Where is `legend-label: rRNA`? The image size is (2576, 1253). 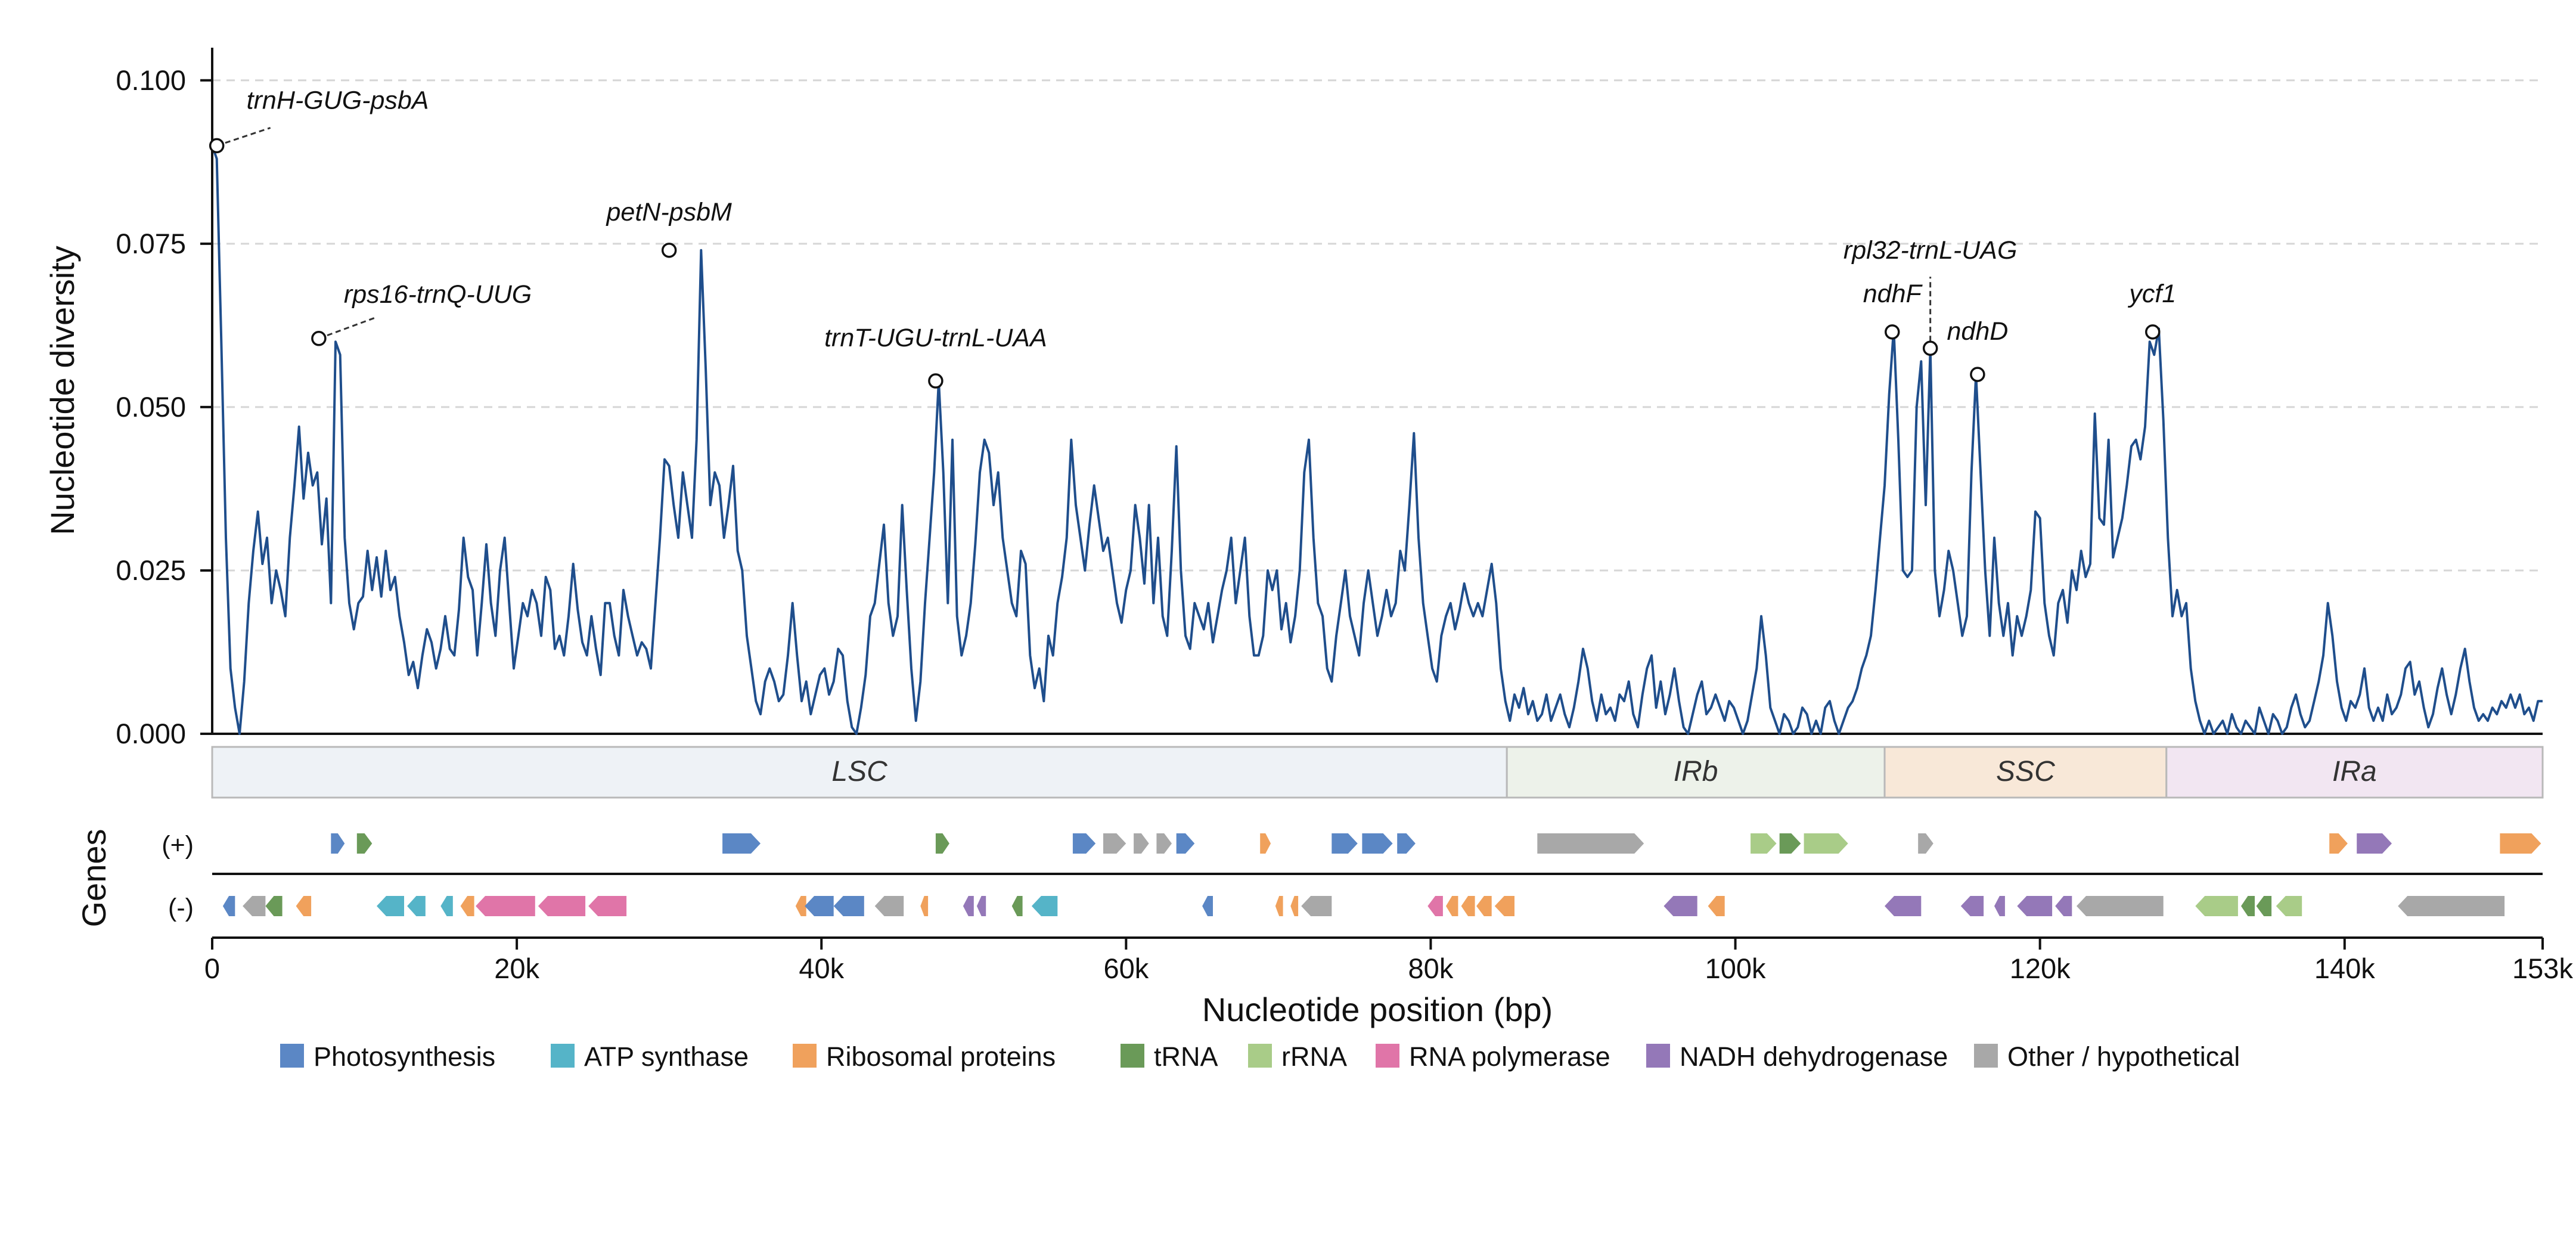 legend-label: rRNA is located at coordinates (1314, 1056).